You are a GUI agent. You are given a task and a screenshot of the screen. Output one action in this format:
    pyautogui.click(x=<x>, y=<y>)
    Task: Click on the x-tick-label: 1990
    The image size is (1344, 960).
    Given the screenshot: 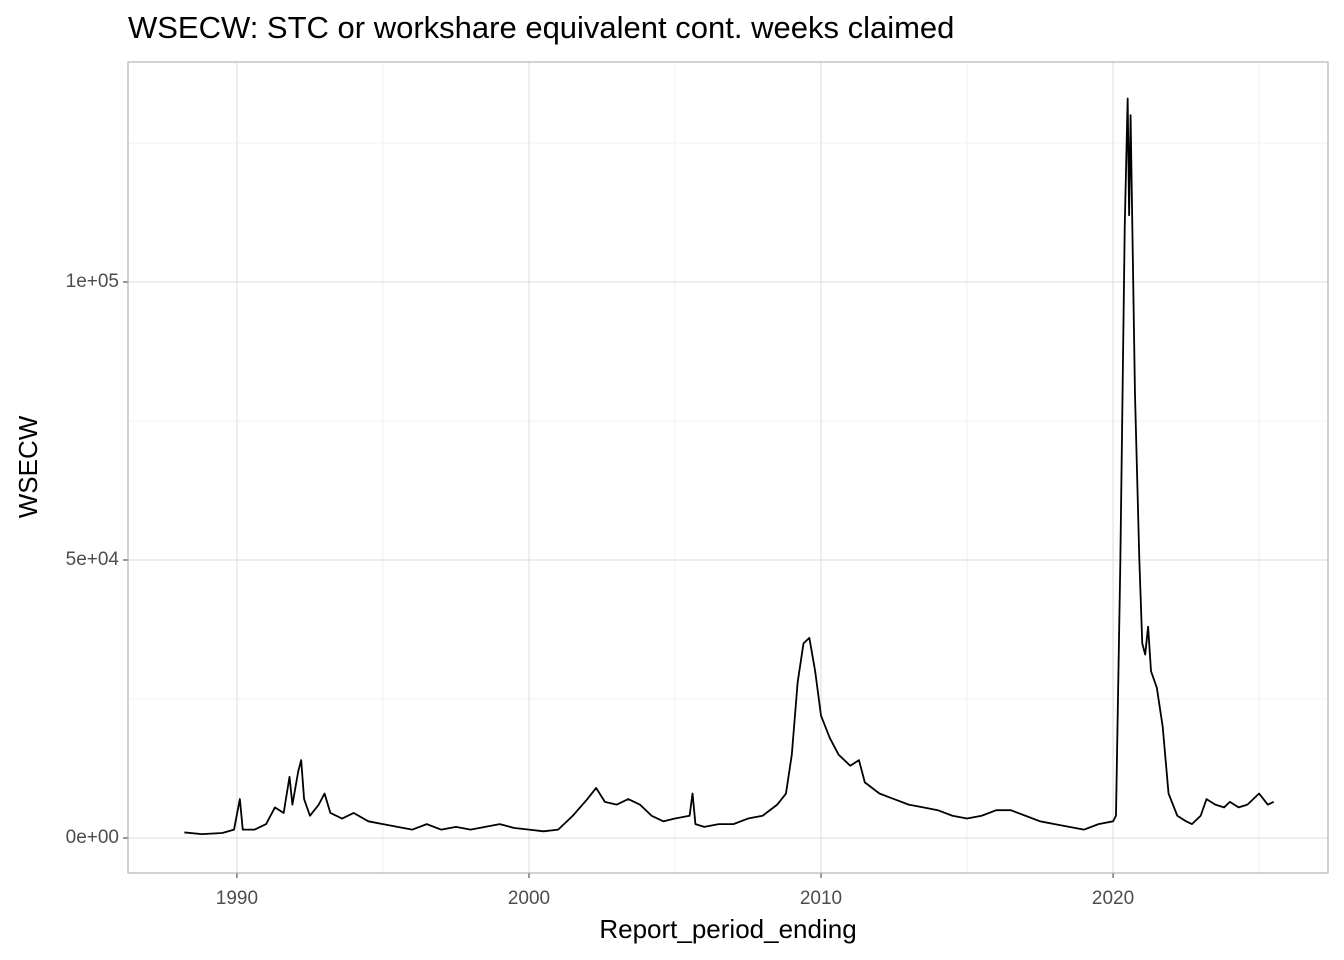 What is the action you would take?
    pyautogui.click(x=237, y=898)
    